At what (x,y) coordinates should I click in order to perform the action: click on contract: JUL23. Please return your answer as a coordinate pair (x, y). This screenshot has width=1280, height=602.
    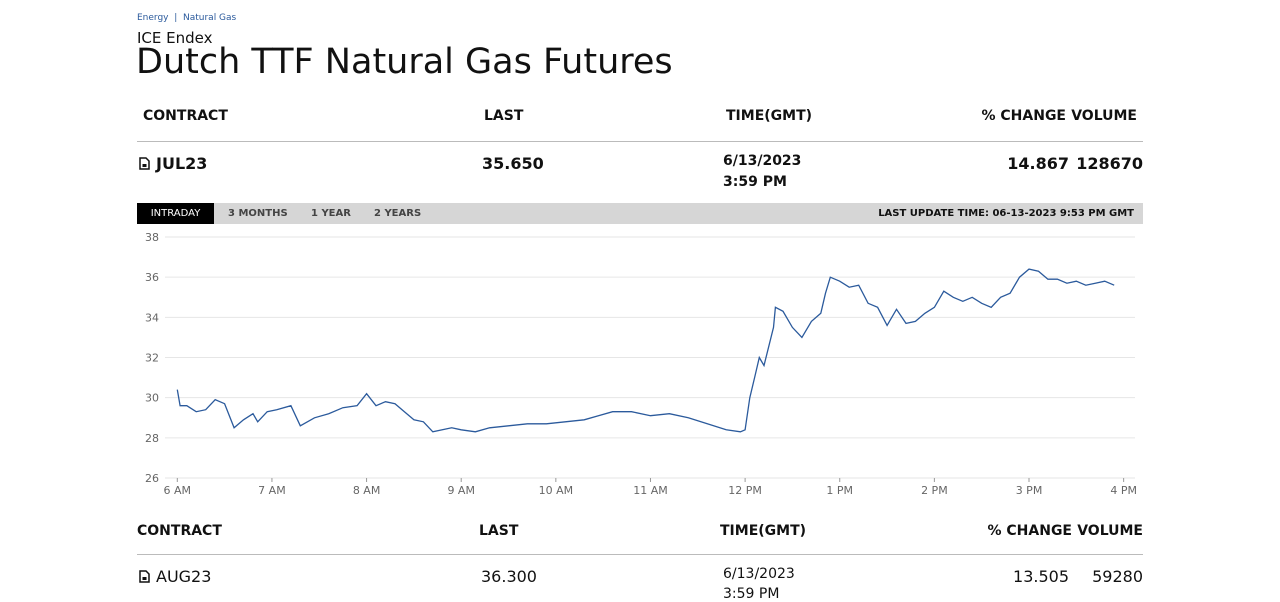
    Looking at the image, I should click on (182, 163).